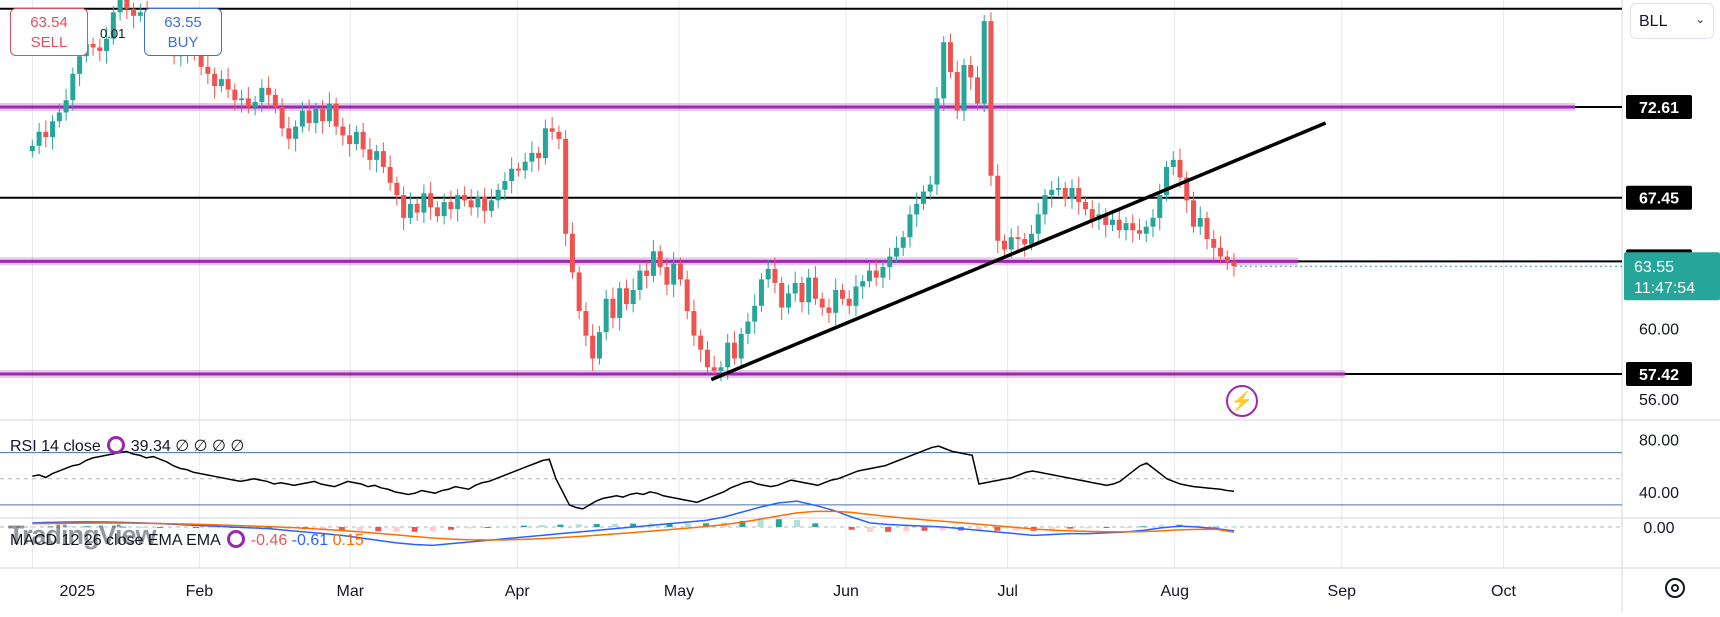 The height and width of the screenshot is (617, 1720). What do you see at coordinates (1672, 21) in the screenshot?
I see `symbol-selector: BLL ⌄` at bounding box center [1672, 21].